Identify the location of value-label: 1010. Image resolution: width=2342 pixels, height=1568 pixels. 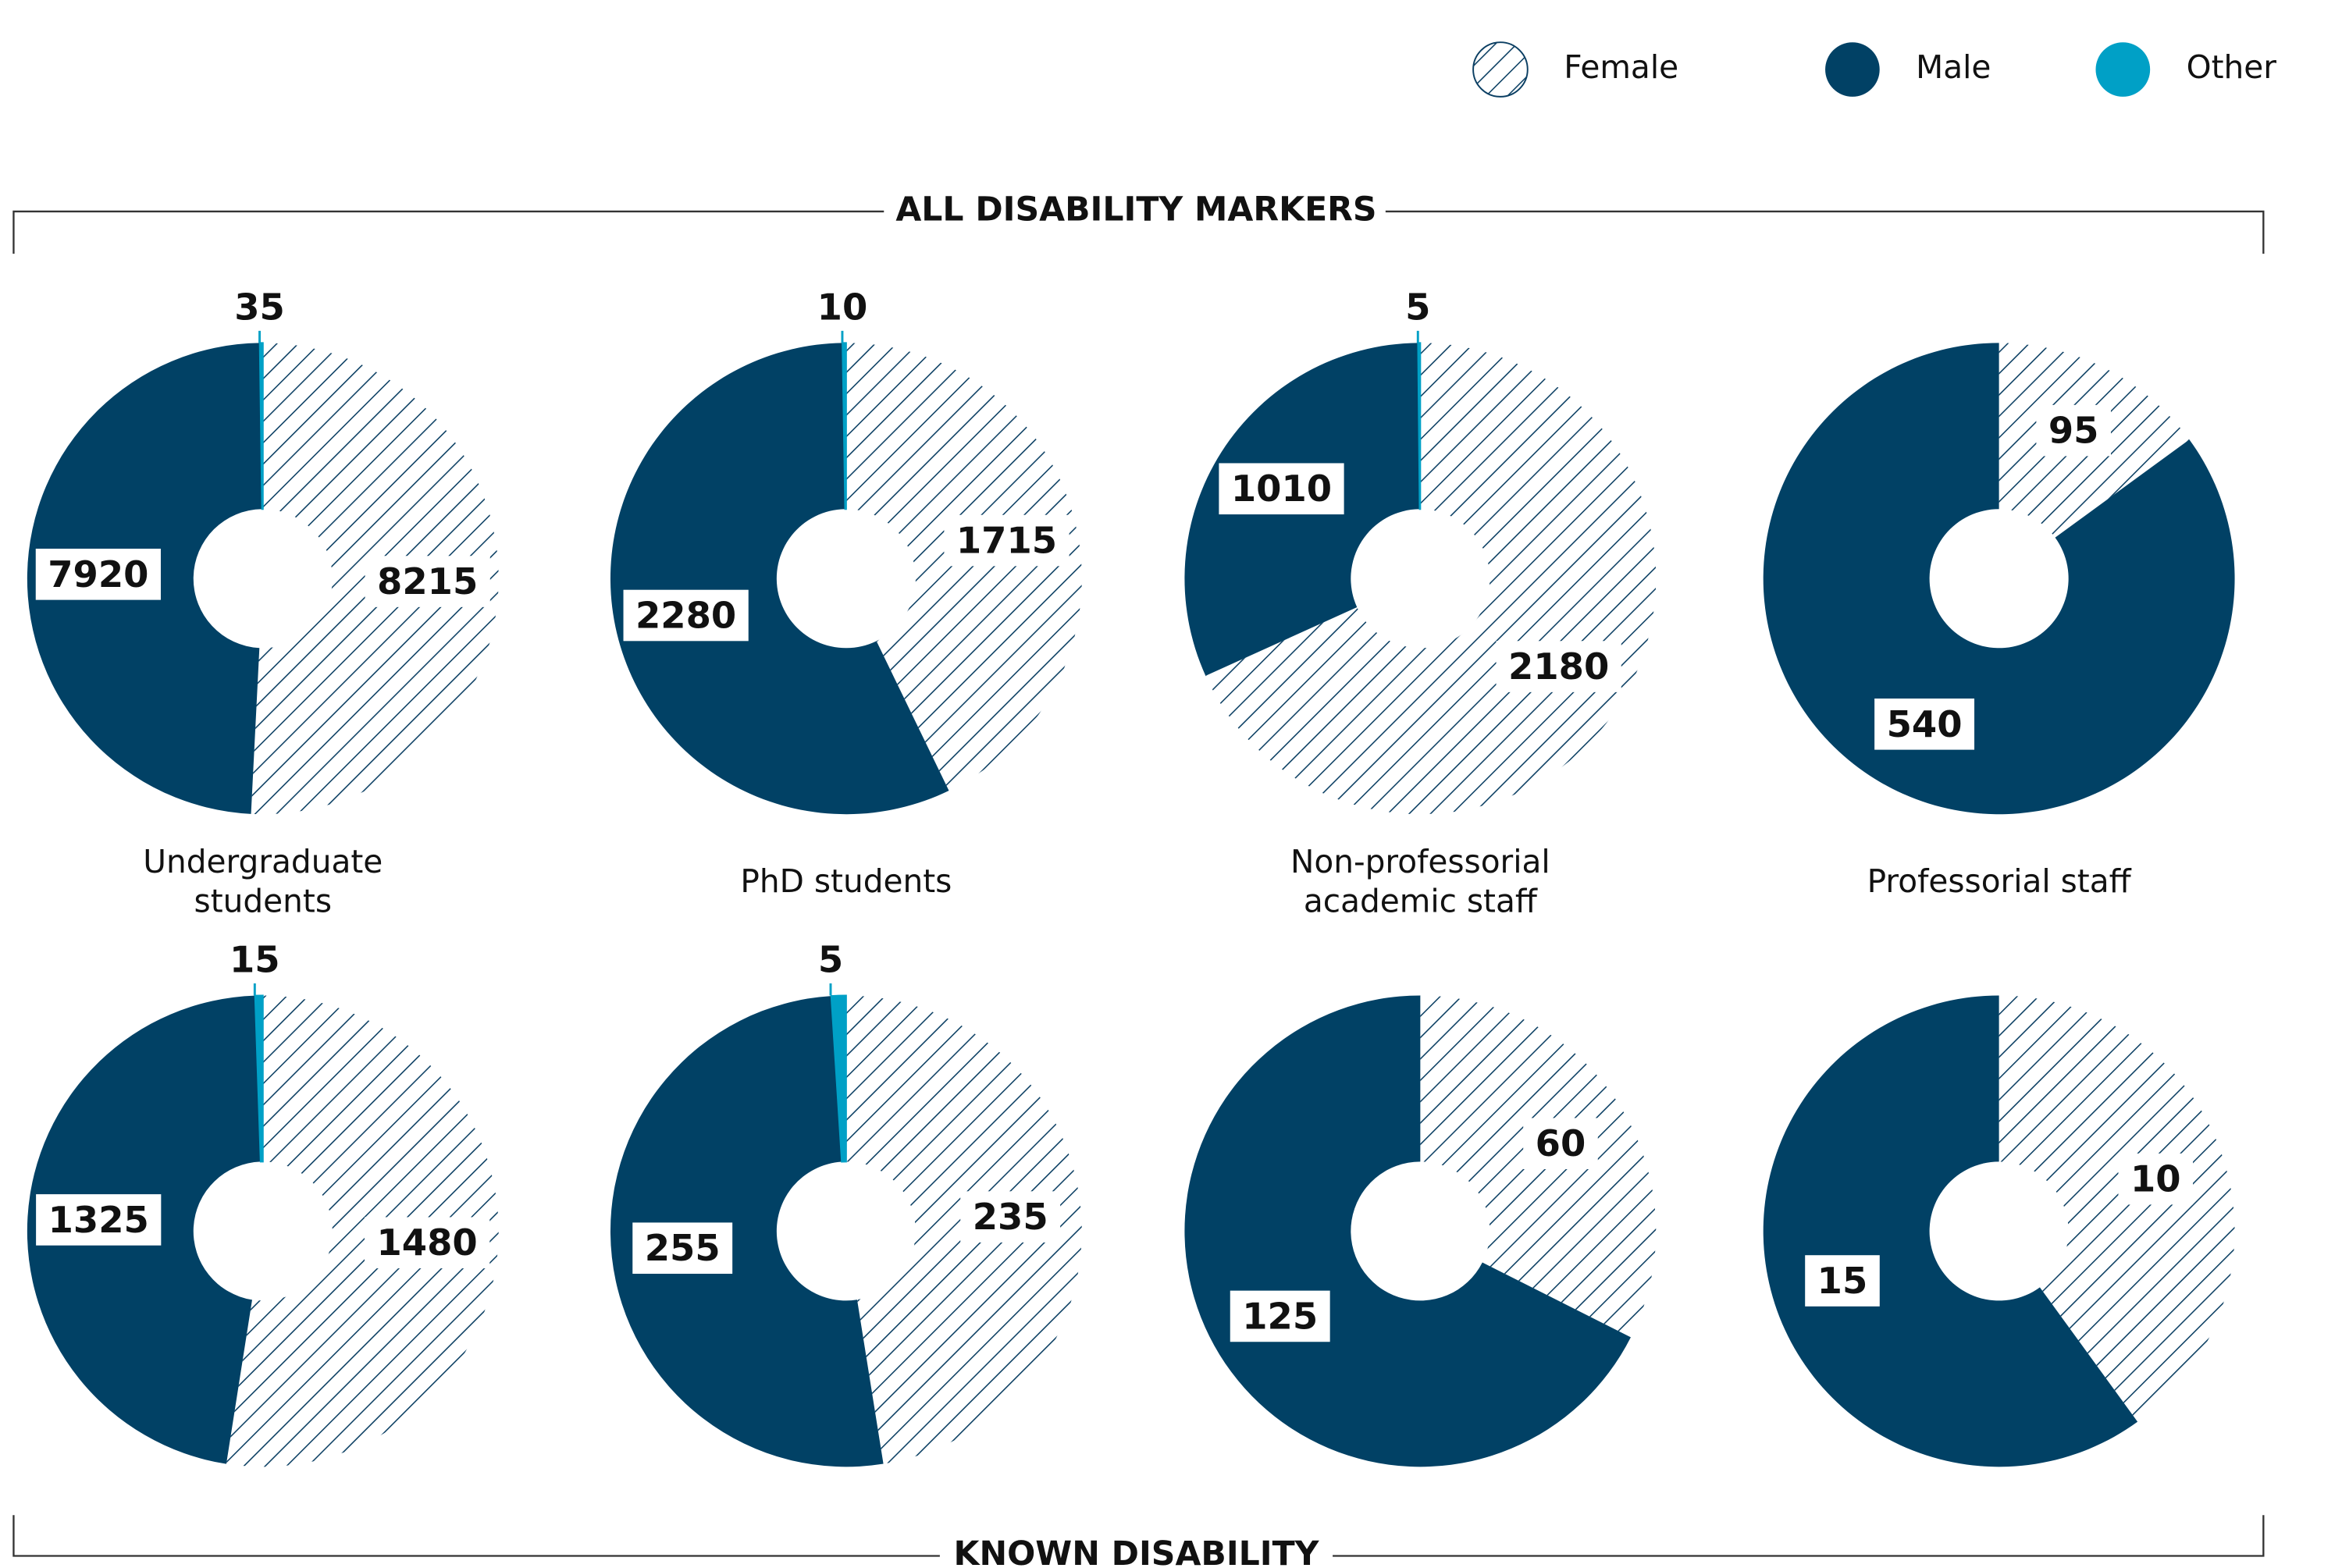
(1281, 489).